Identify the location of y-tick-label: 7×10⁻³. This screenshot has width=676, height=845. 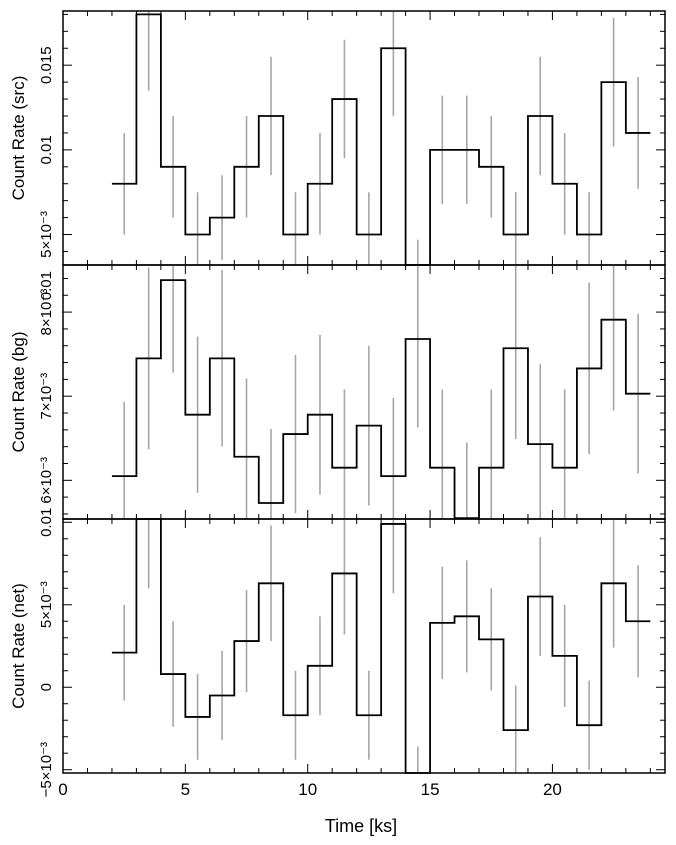
(46, 396).